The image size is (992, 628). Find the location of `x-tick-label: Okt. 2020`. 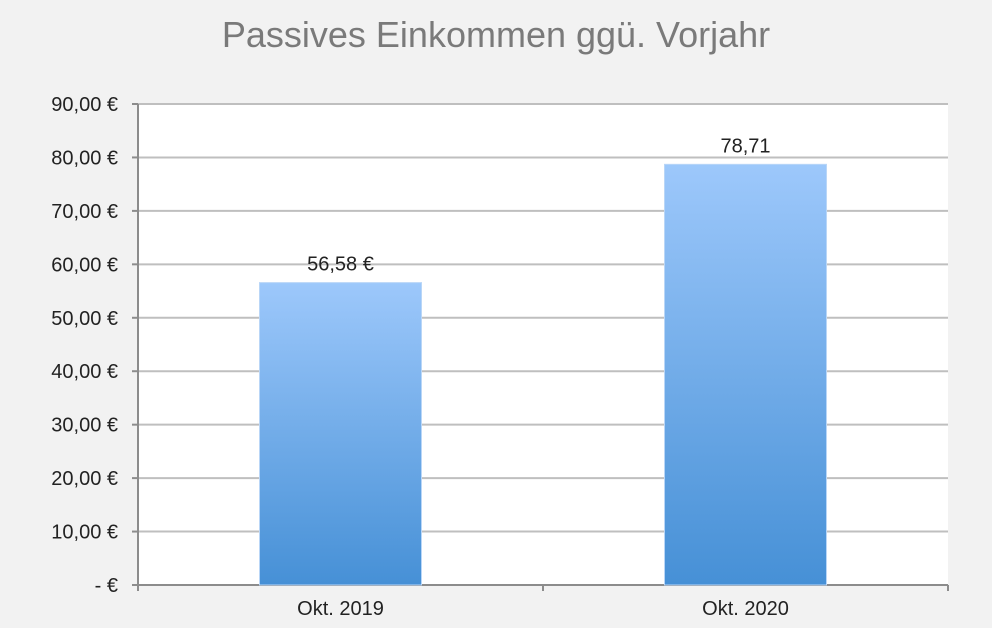

x-tick-label: Okt. 2020 is located at coordinates (745, 609).